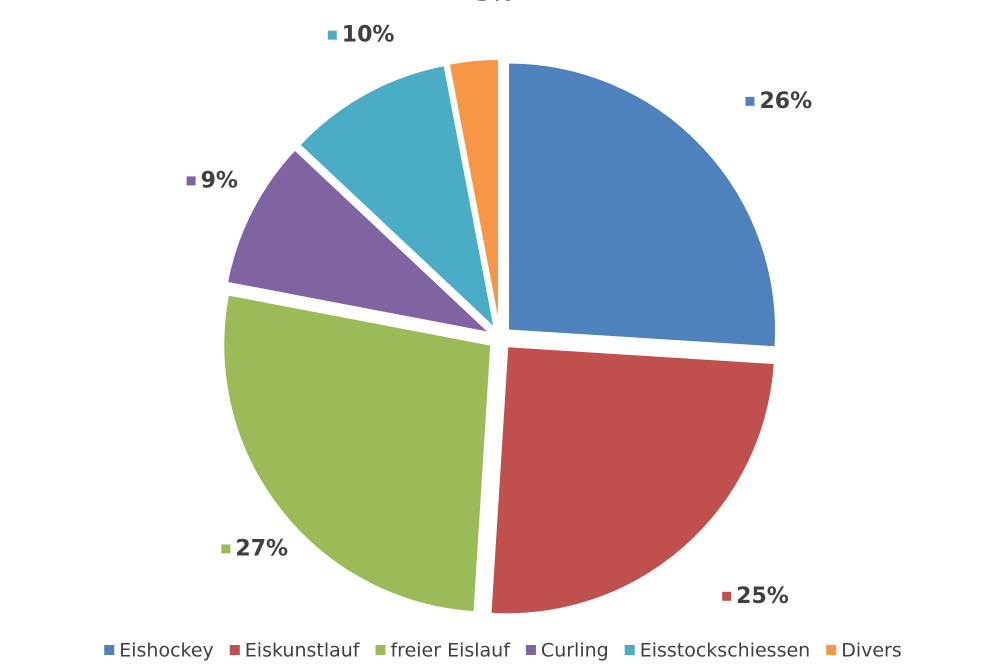 The image size is (1006, 664). What do you see at coordinates (494, 3) in the screenshot?
I see `value-label: 3%` at bounding box center [494, 3].